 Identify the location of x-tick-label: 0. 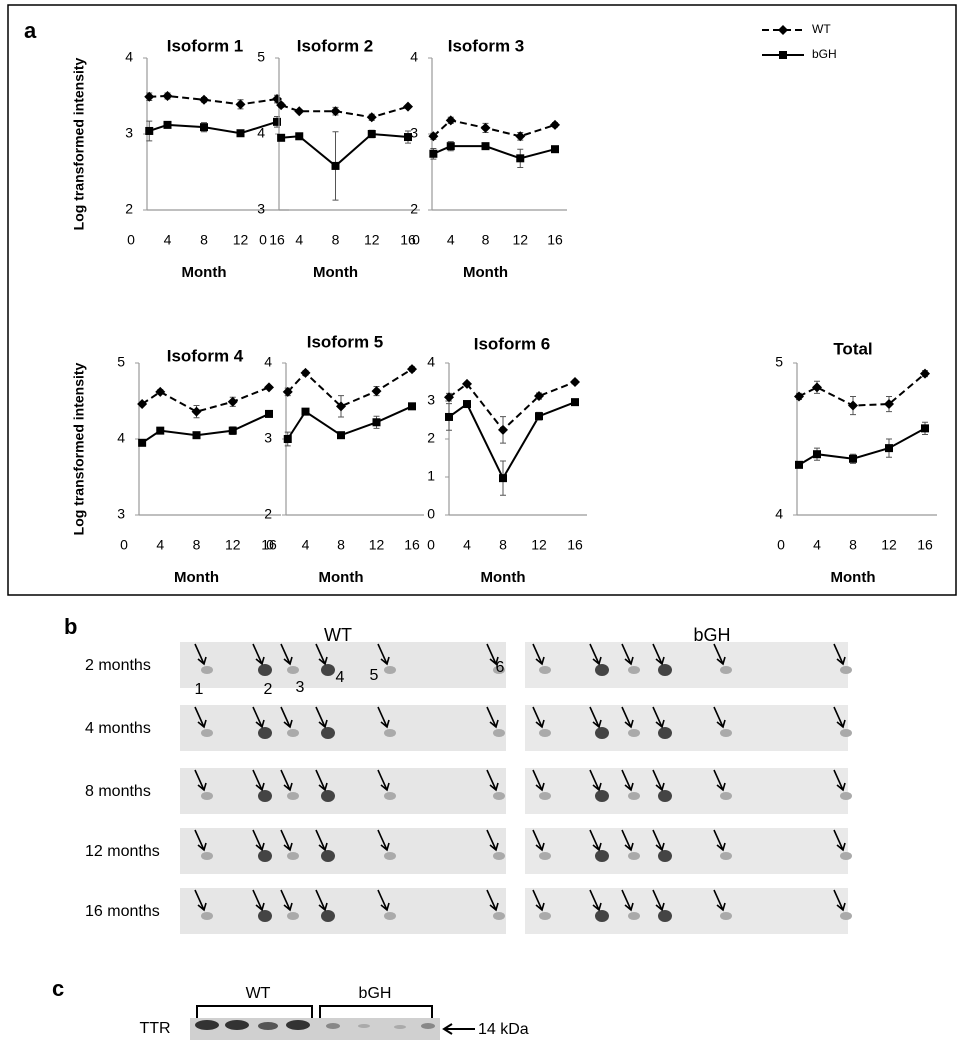
(431, 545).